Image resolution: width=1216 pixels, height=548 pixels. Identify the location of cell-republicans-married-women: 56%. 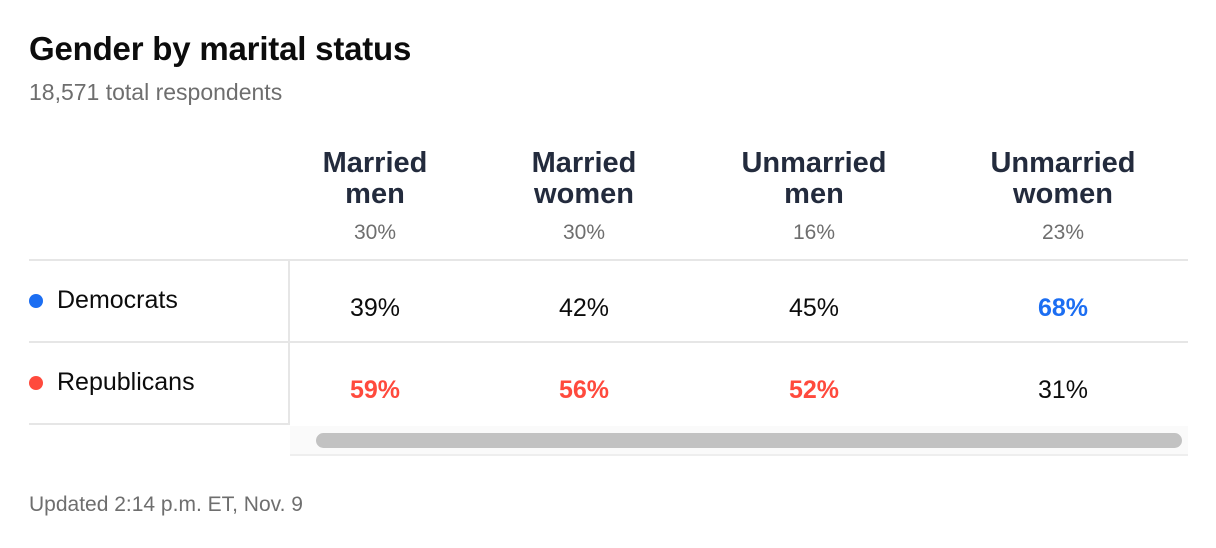
(584, 390).